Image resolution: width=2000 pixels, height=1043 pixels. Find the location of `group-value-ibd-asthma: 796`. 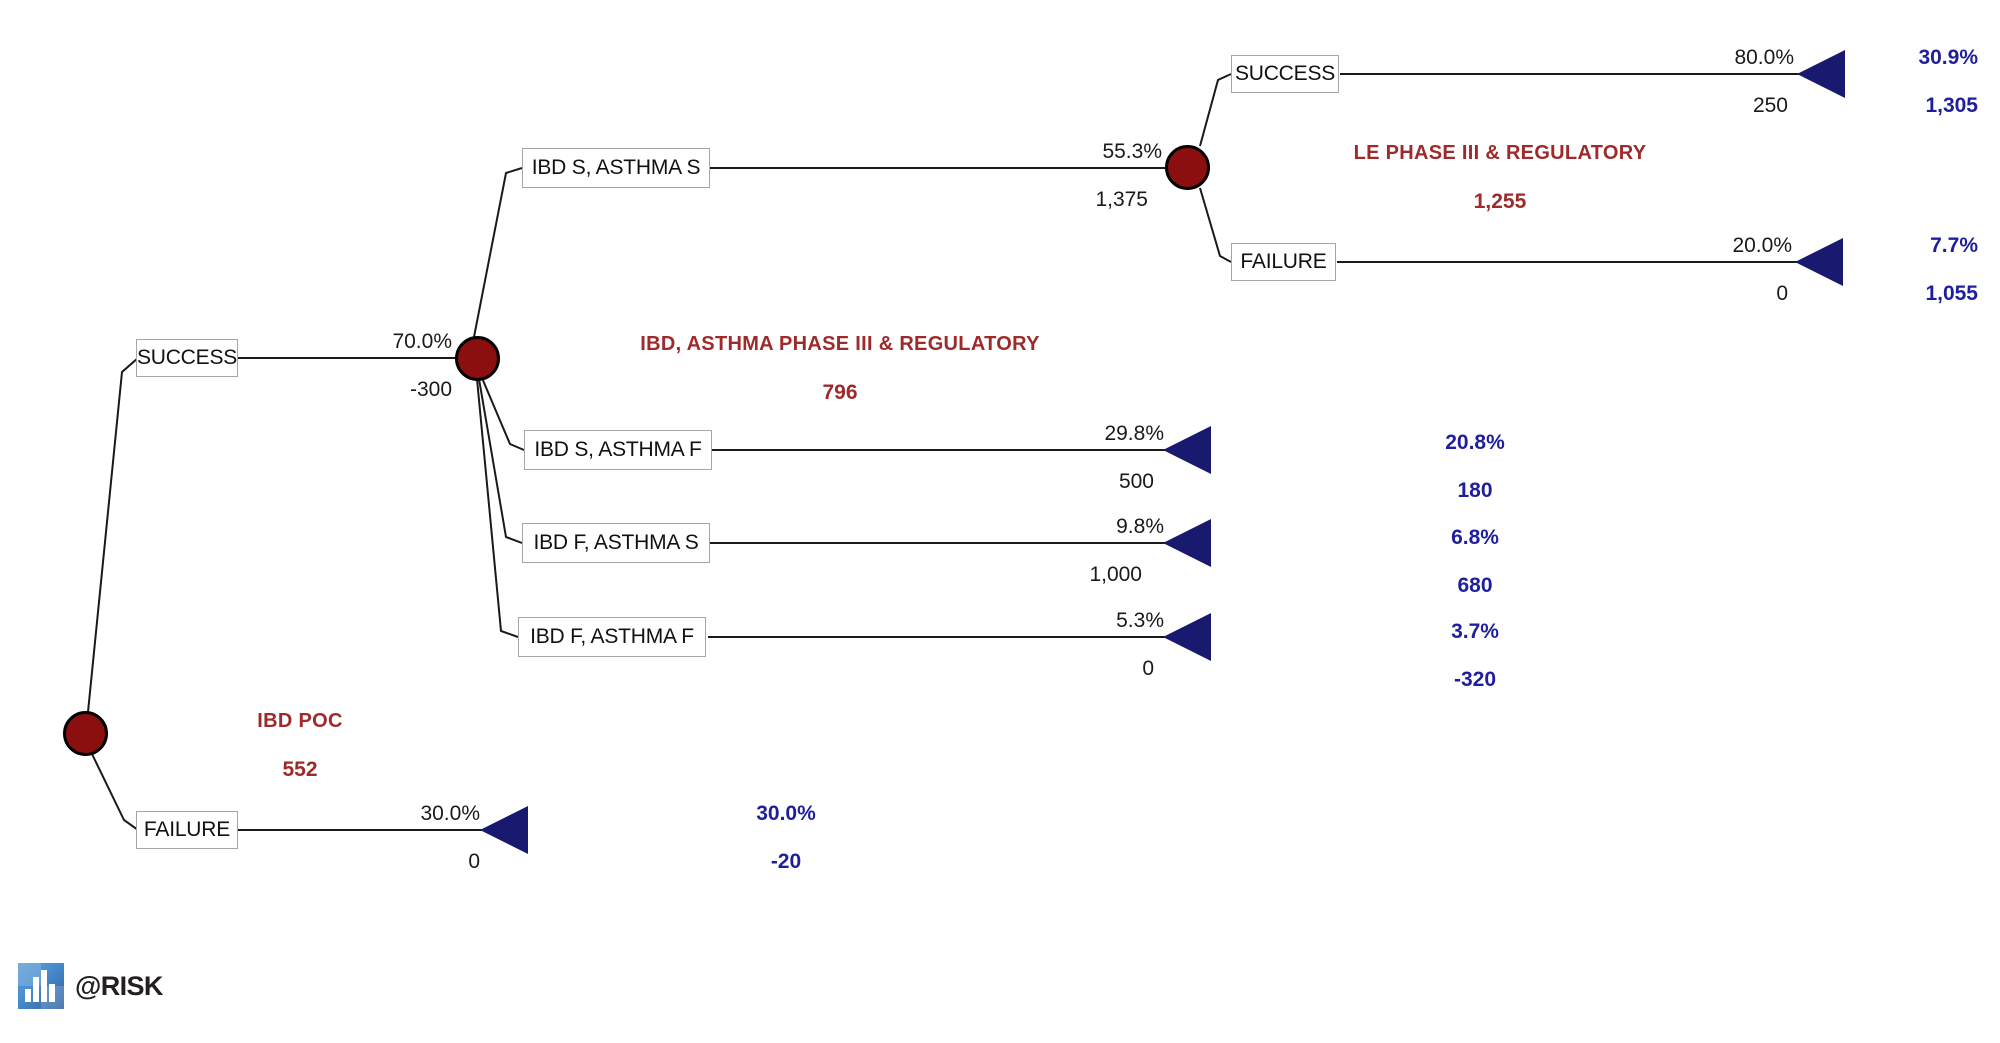

group-value-ibd-asthma: 796 is located at coordinates (840, 392).